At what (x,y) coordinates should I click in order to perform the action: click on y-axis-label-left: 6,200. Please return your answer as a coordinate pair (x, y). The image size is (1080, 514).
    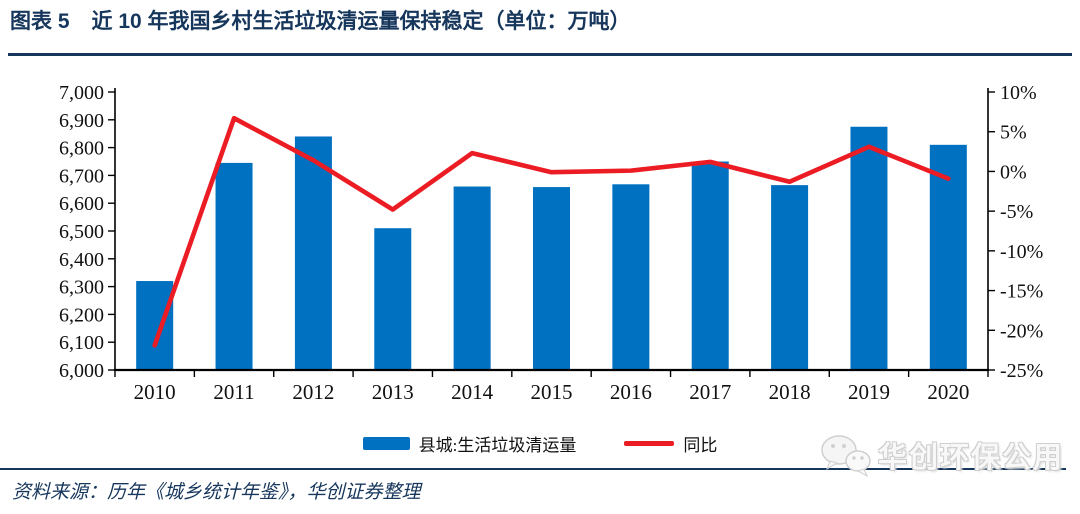
    Looking at the image, I should click on (81, 315).